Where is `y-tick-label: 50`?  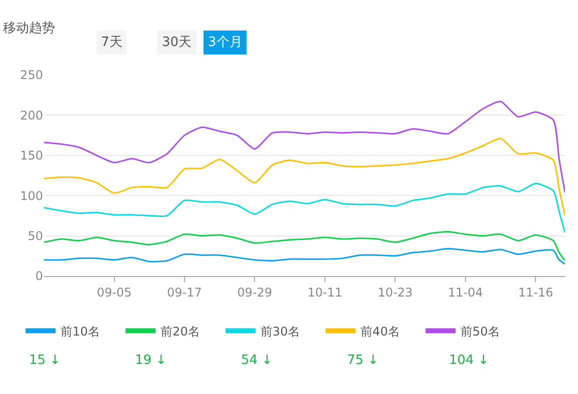
y-tick-label: 50 is located at coordinates (35, 236).